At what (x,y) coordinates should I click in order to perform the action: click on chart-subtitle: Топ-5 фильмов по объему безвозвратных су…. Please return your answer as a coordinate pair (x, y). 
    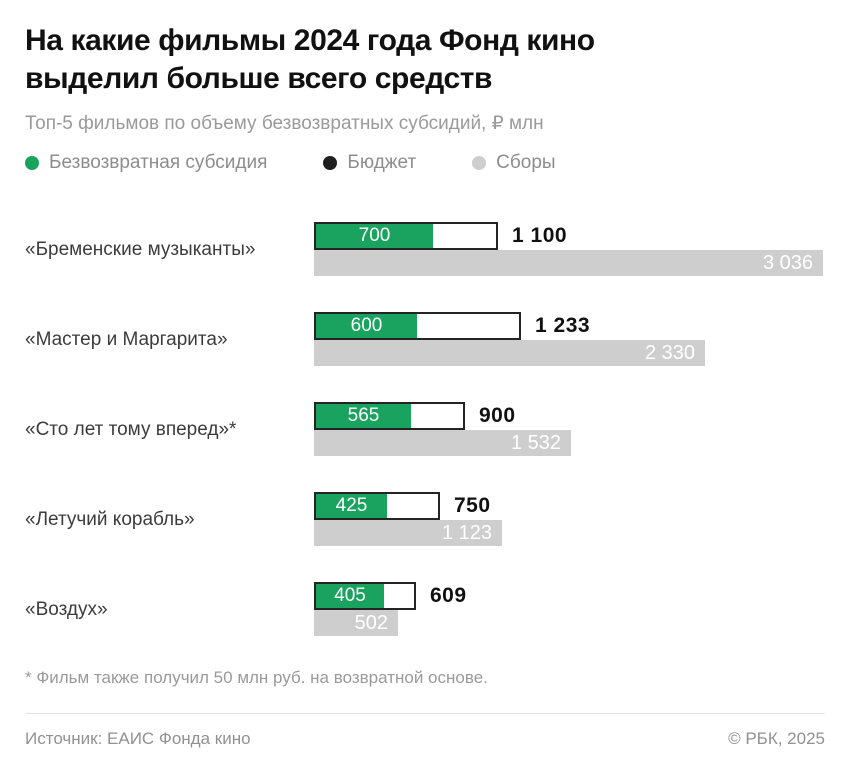
    Looking at the image, I should click on (284, 123).